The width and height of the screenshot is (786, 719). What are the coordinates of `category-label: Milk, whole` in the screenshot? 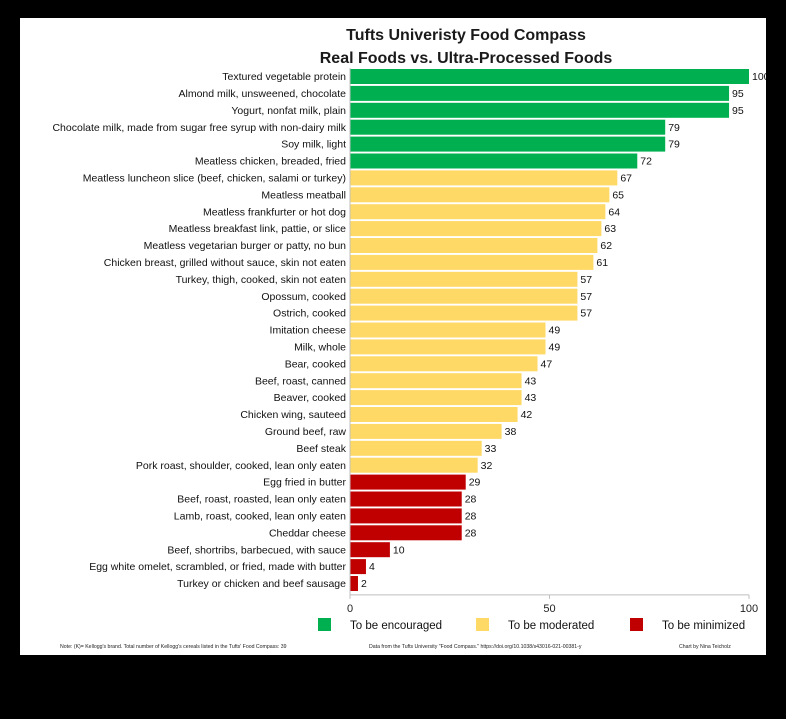 It's located at (320, 348).